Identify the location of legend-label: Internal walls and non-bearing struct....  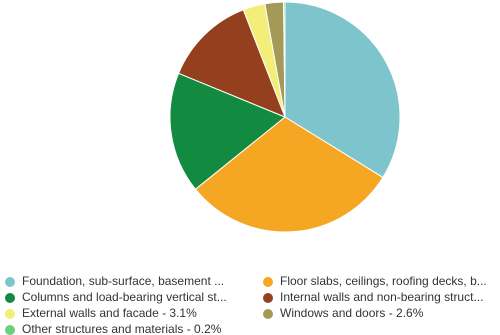
(381, 297).